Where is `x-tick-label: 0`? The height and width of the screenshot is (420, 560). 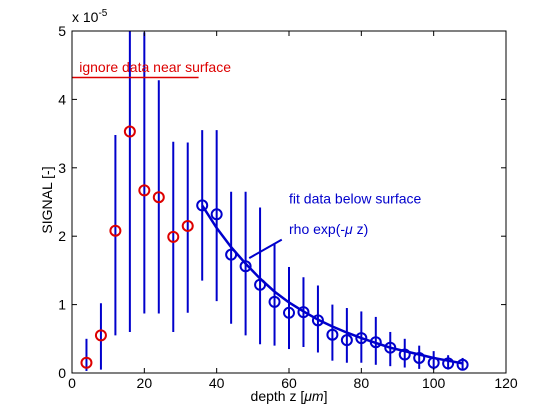
x-tick-label: 0 is located at coordinates (72, 383).